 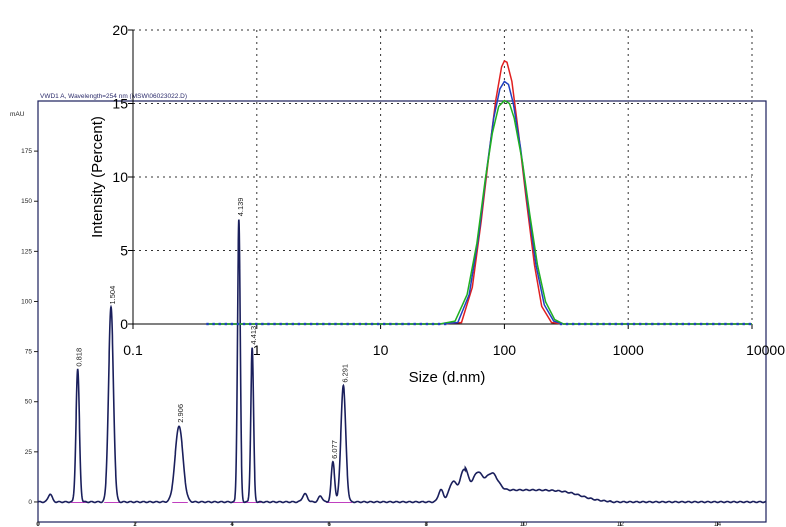 What do you see at coordinates (329, 524) in the screenshot?
I see `chromatogram-x-tick-label: 6` at bounding box center [329, 524].